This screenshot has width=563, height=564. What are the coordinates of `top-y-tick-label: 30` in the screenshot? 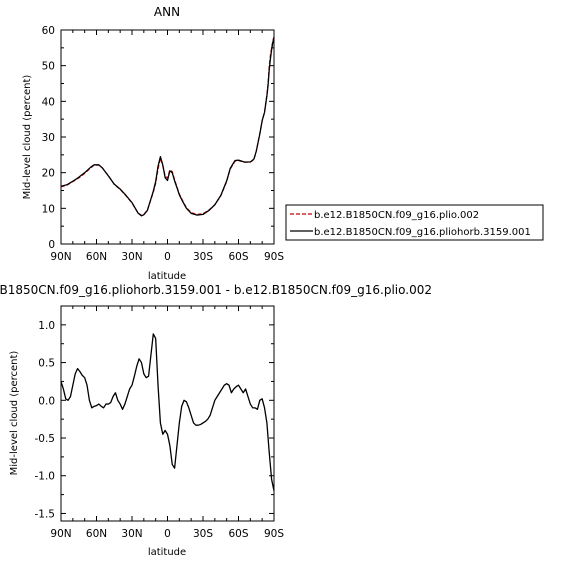 It's located at (48, 138).